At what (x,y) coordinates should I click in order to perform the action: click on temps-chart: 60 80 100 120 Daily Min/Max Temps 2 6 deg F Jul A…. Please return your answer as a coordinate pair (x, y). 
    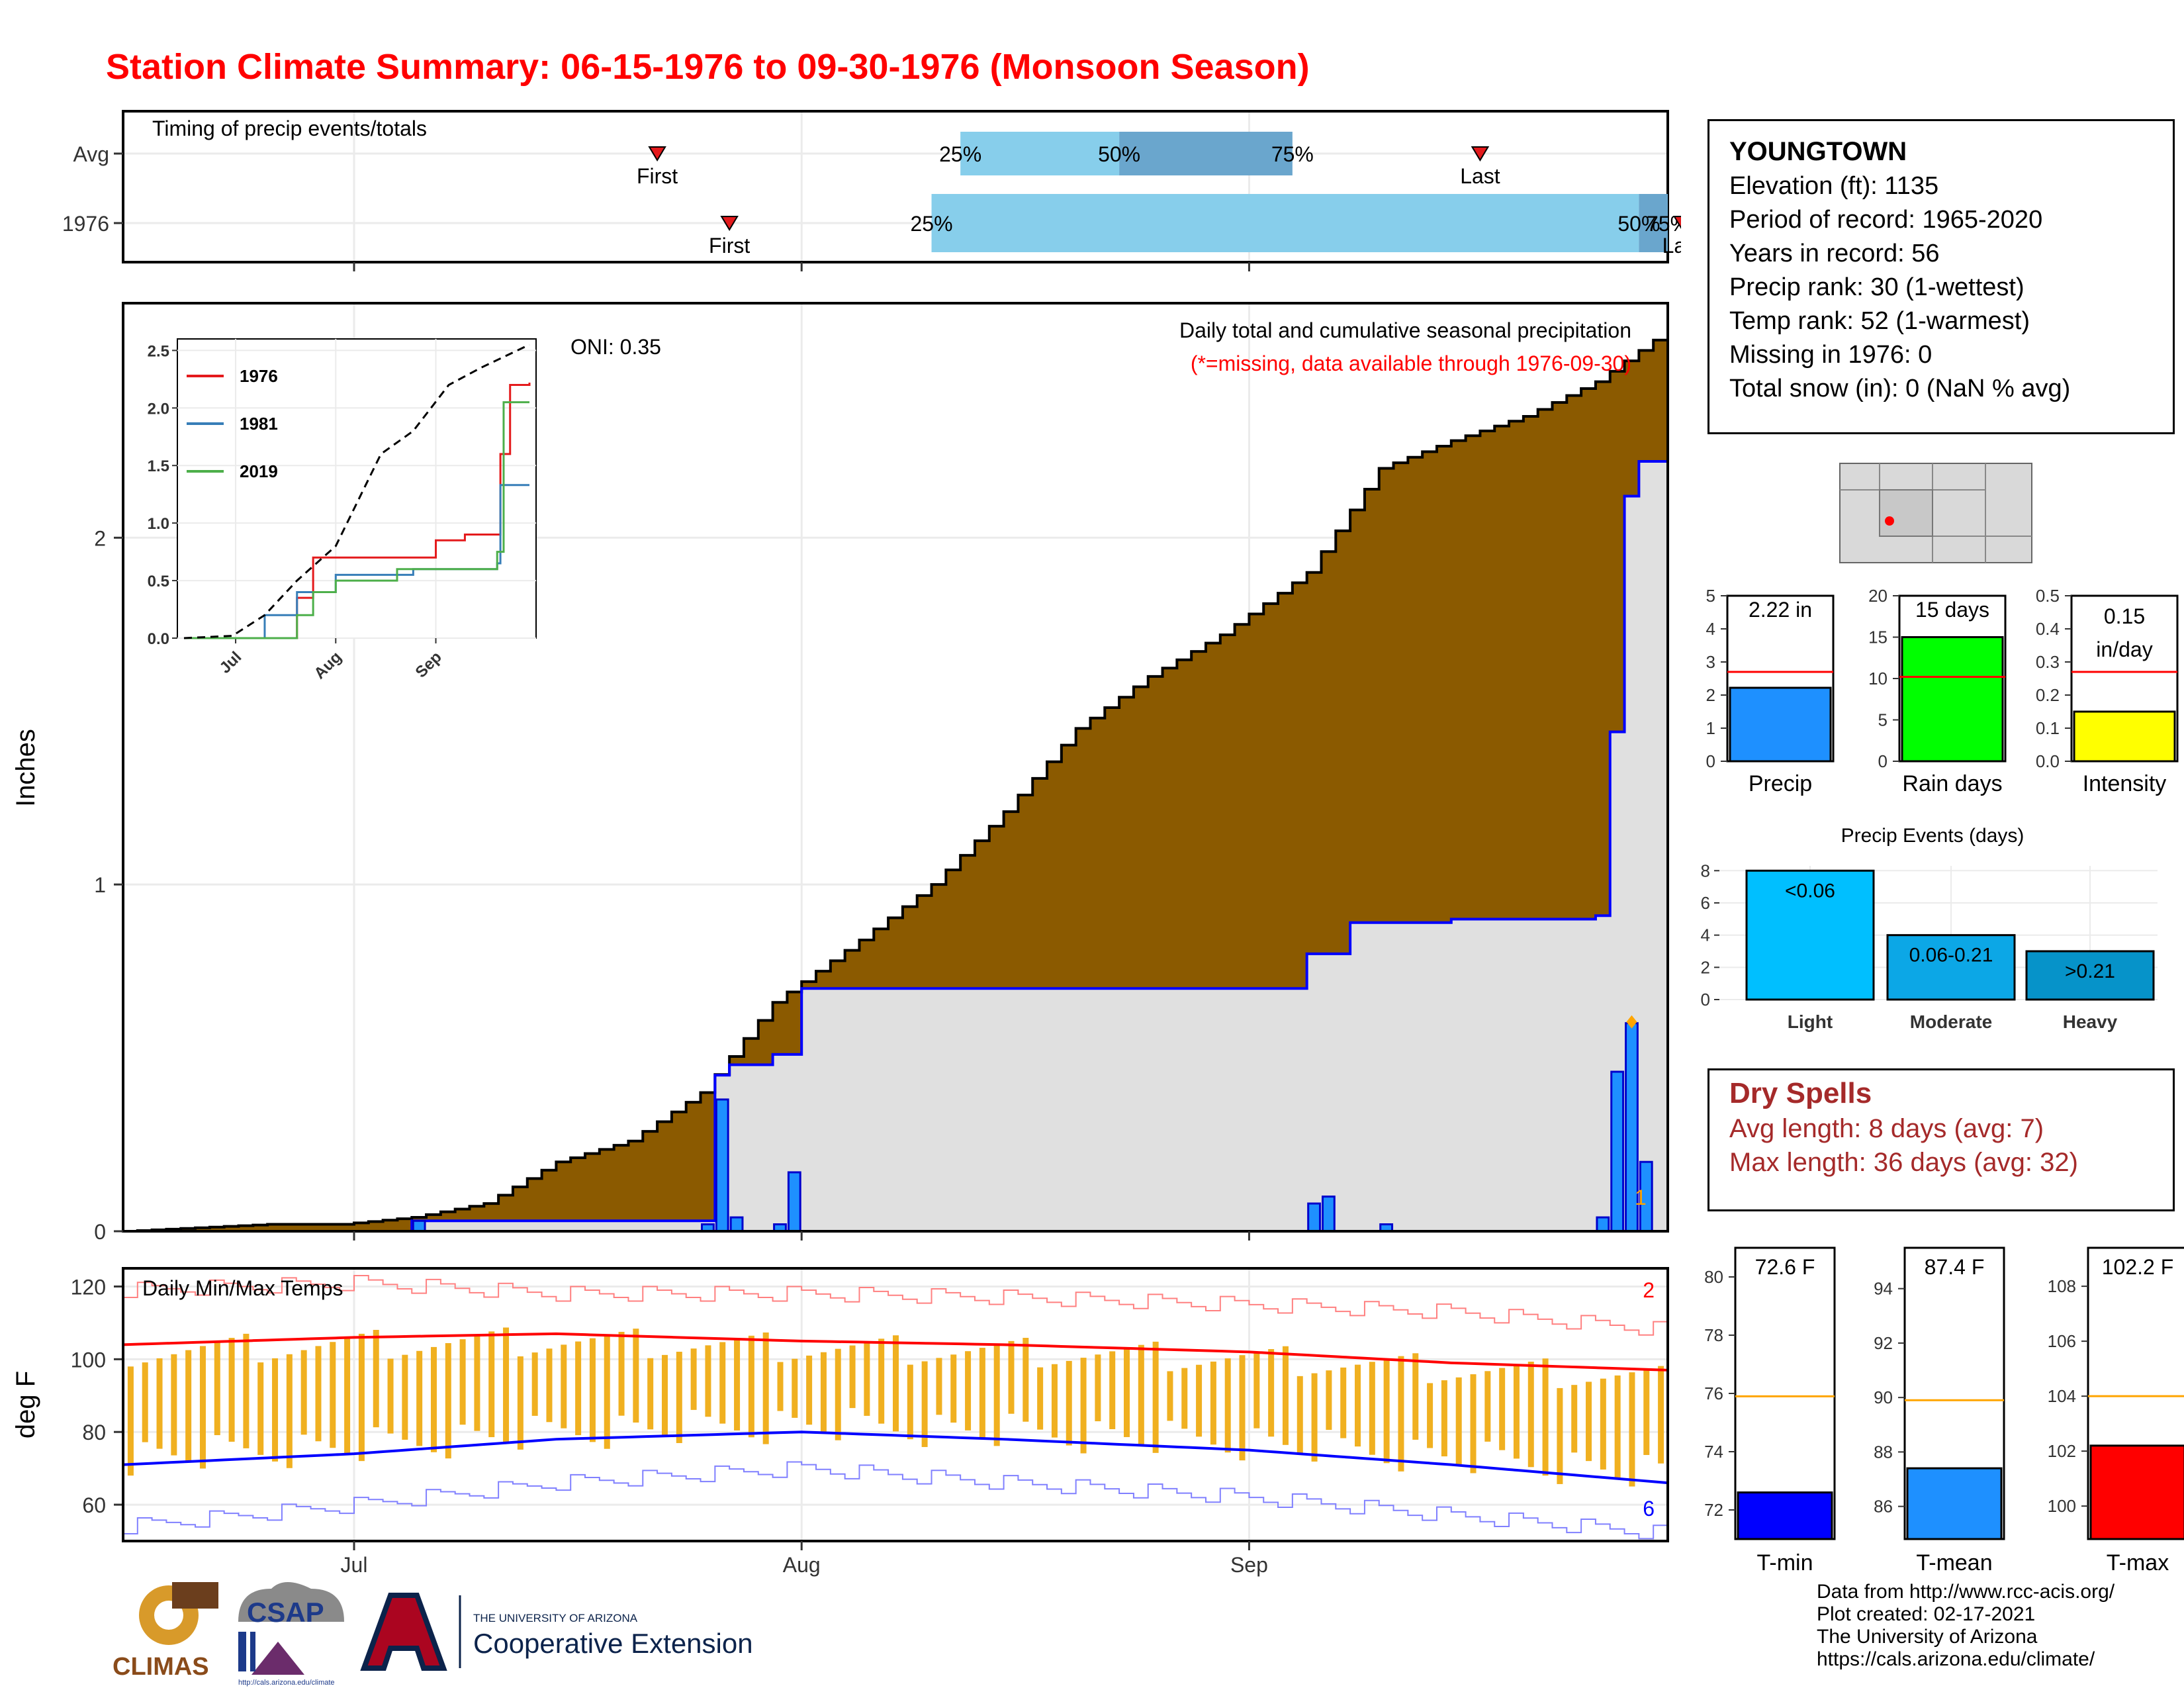
    Looking at the image, I should click on (840, 1422).